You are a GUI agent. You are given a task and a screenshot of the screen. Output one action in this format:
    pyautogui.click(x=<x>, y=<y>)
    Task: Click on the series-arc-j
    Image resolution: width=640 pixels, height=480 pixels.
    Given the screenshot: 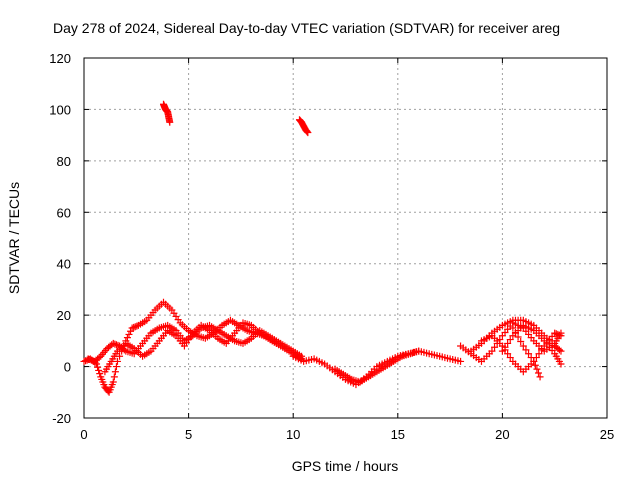 What is the action you would take?
    pyautogui.click(x=526, y=352)
    